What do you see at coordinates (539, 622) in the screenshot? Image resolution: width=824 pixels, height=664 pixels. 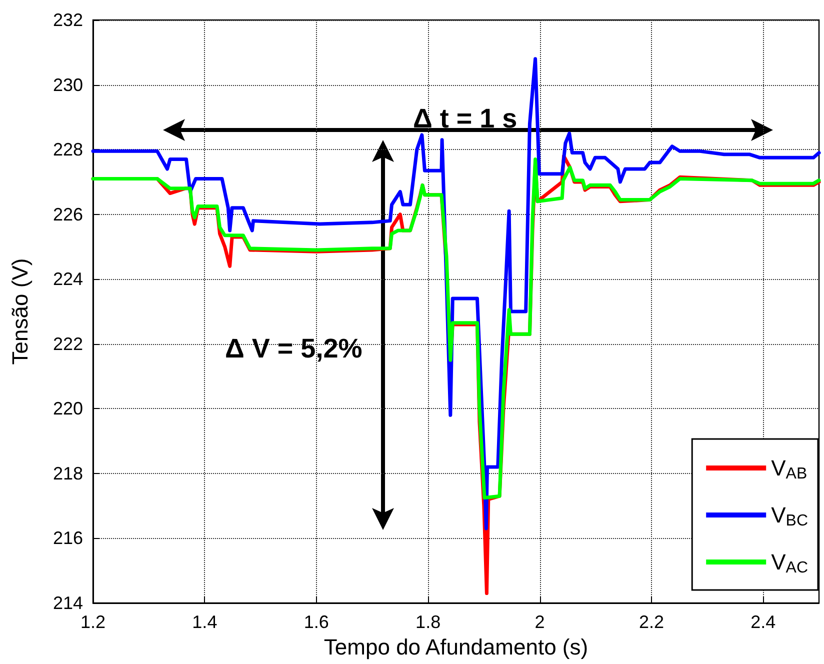 I see `x-tick-label: 2` at bounding box center [539, 622].